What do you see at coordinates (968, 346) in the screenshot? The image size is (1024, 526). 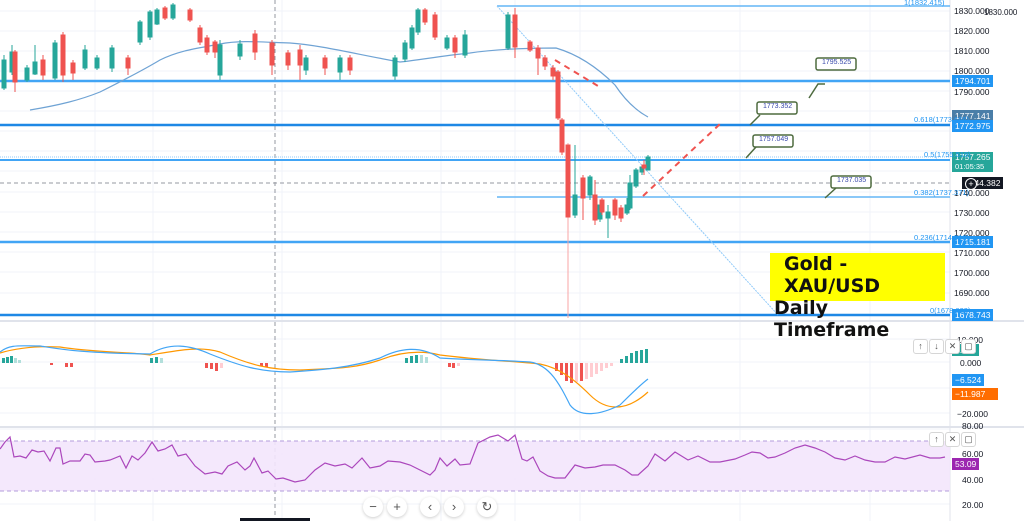 I see `macd-maximize-button: ▢` at bounding box center [968, 346].